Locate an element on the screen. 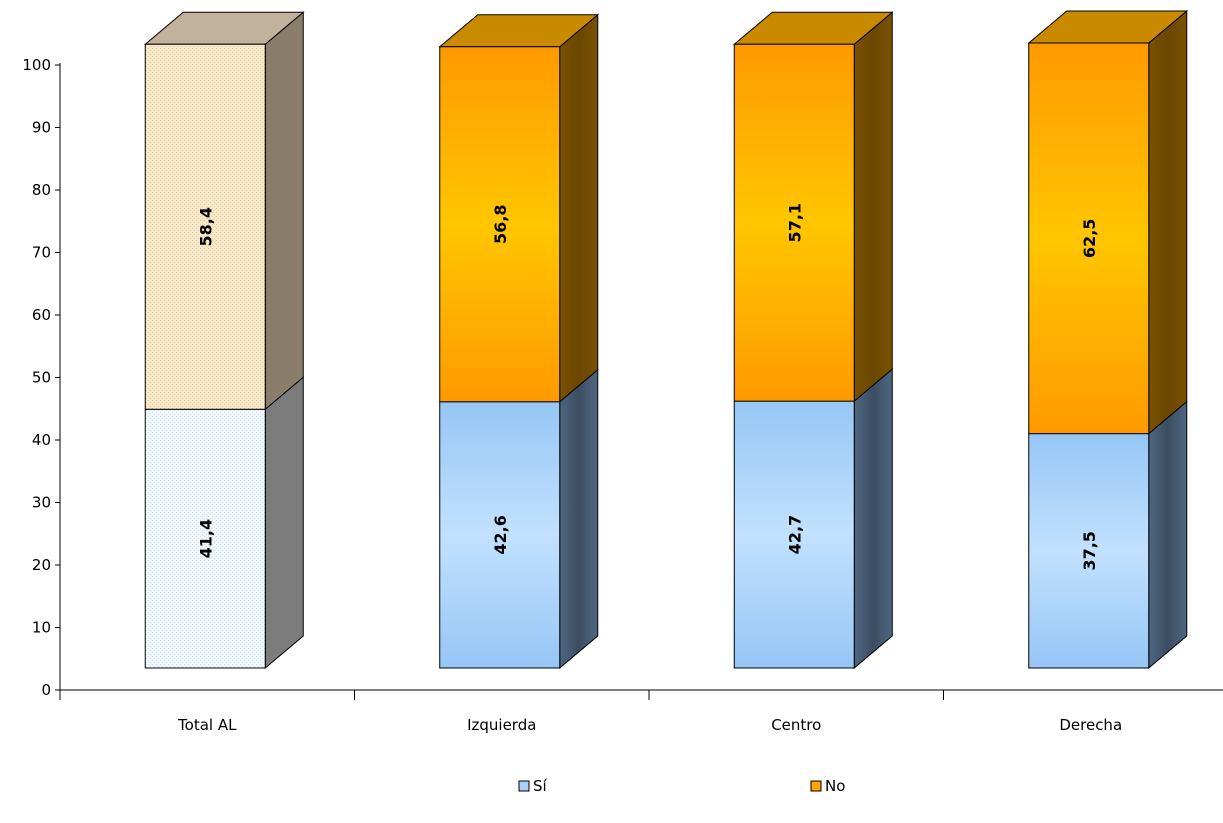  y-tick-label: 40 is located at coordinates (41, 440).